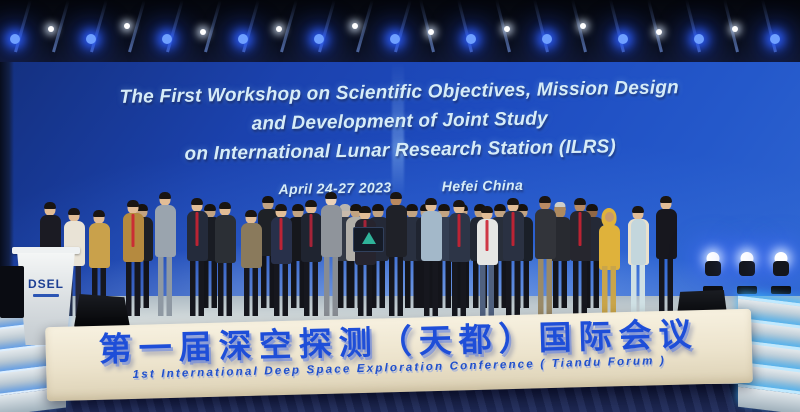  Describe the element at coordinates (46, 250) in the screenshot. I see `podium-top` at that location.